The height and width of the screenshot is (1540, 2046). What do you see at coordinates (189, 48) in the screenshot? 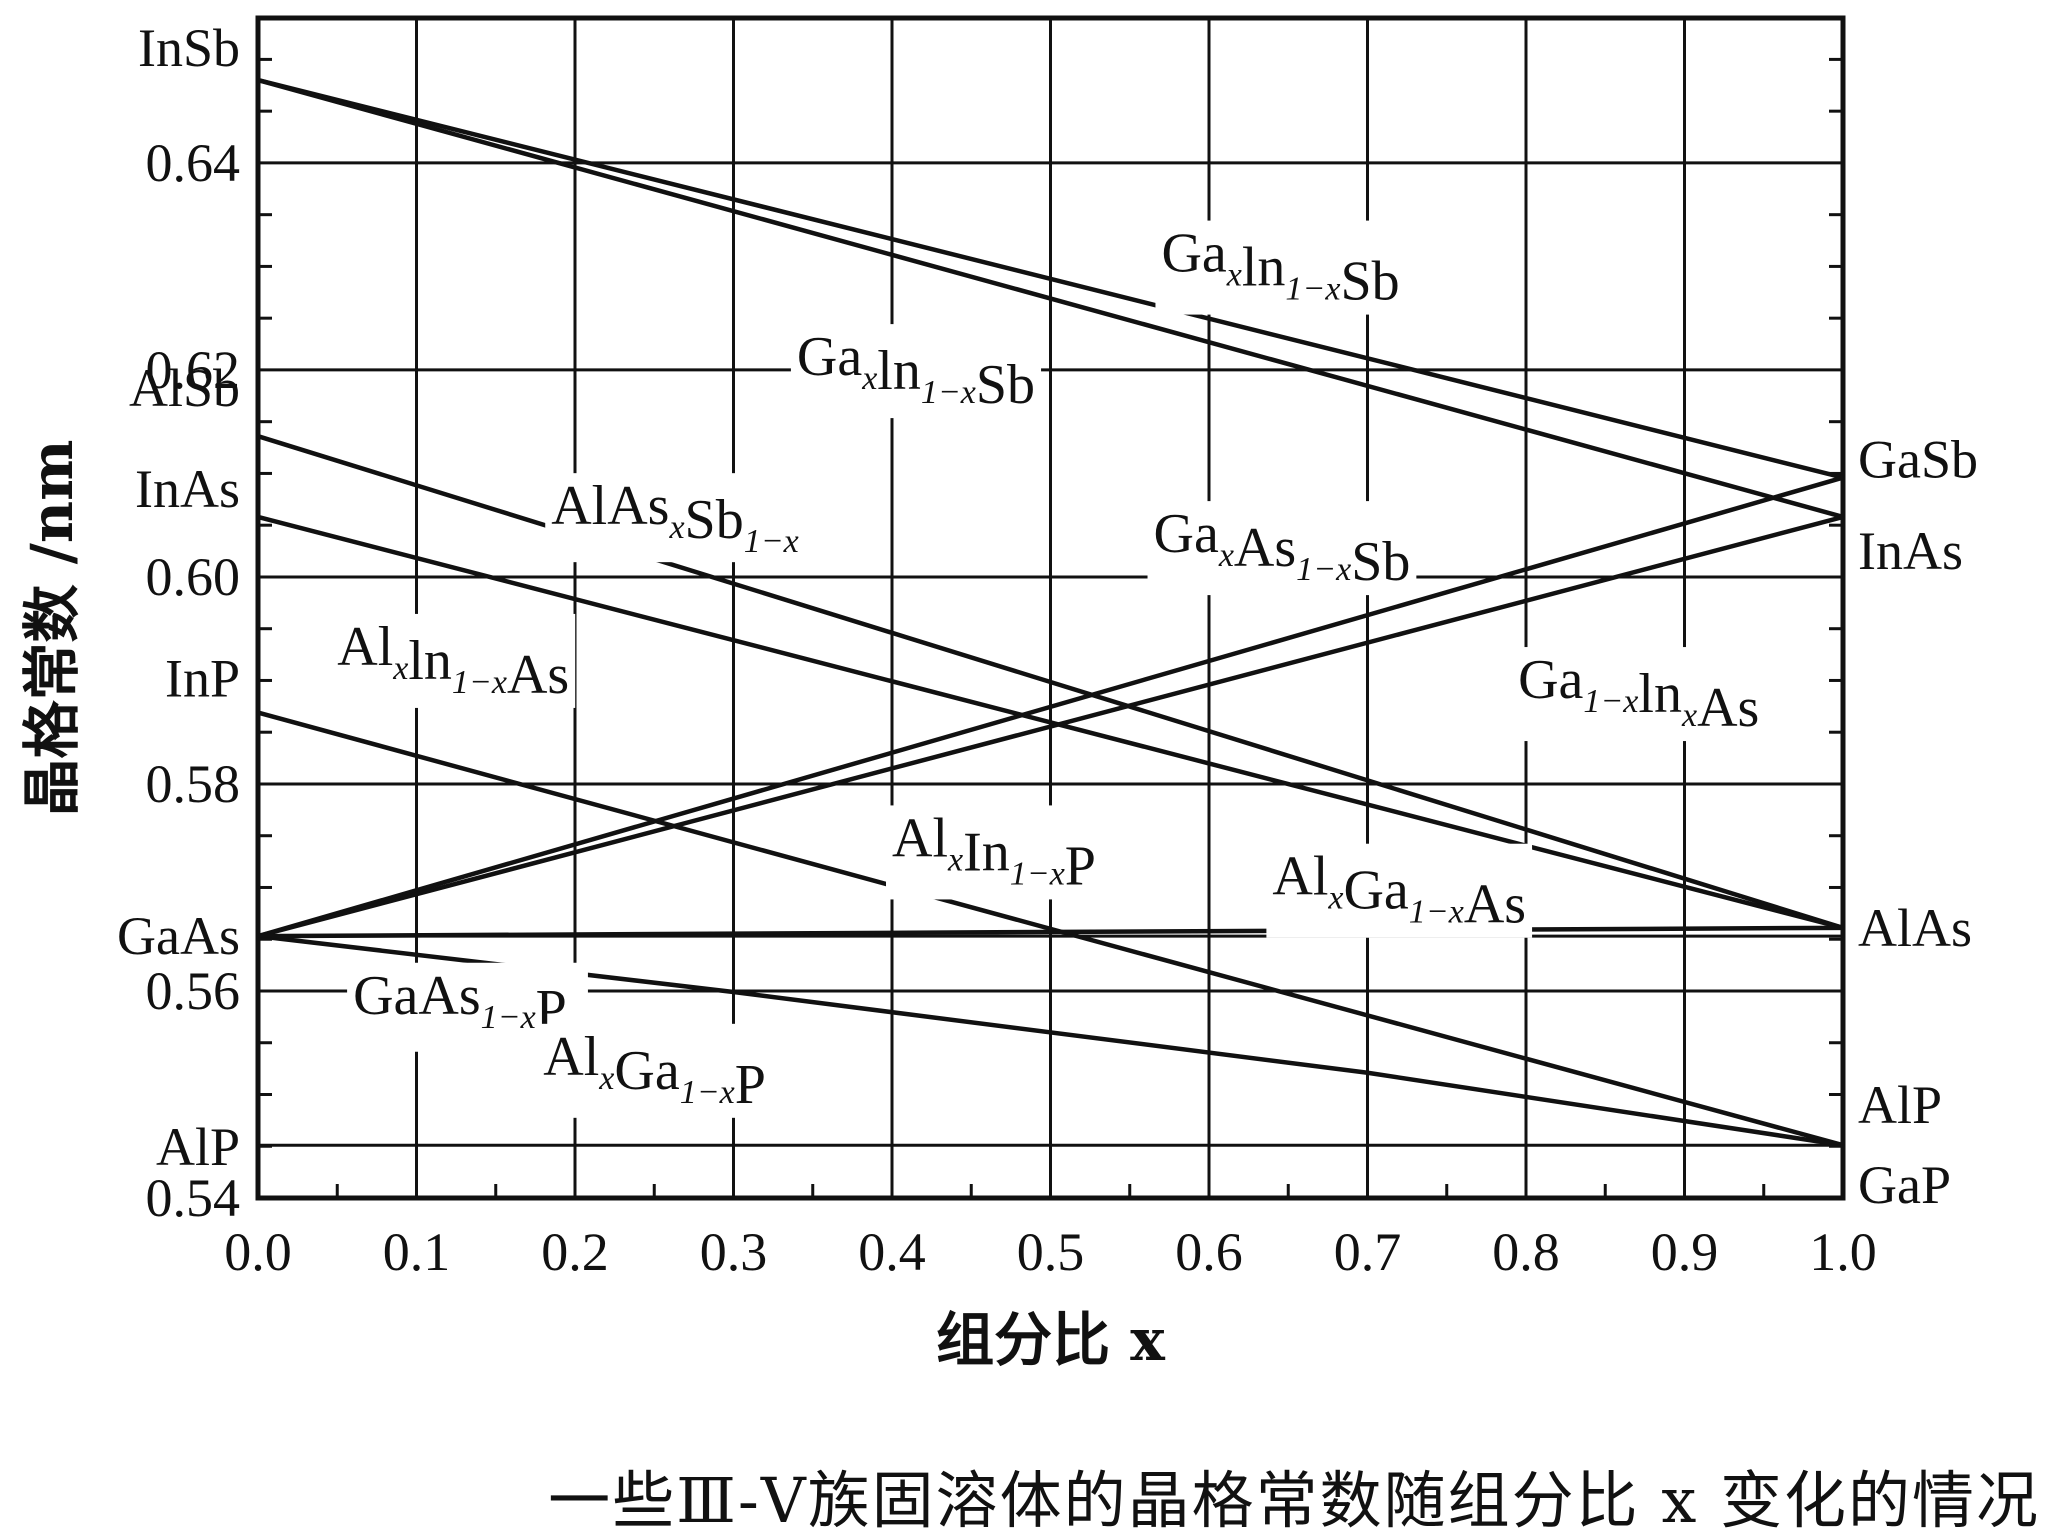
I see `left-endpoint-label: InSb` at bounding box center [189, 48].